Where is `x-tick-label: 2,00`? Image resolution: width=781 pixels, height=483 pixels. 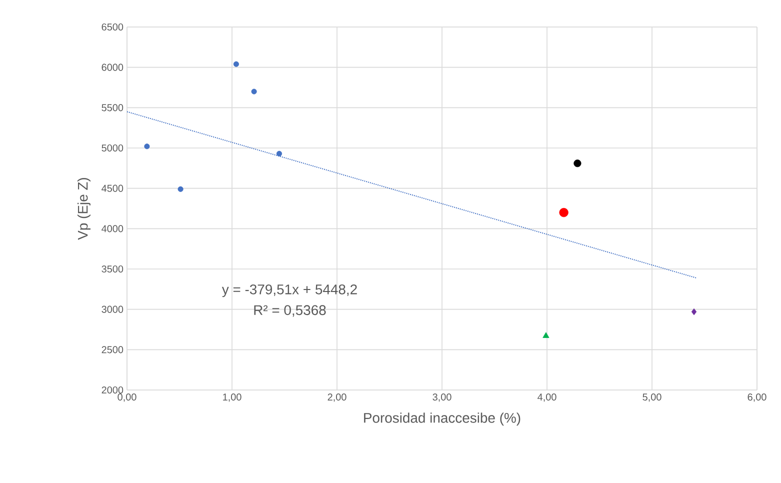 x-tick-label: 2,00 is located at coordinates (337, 398).